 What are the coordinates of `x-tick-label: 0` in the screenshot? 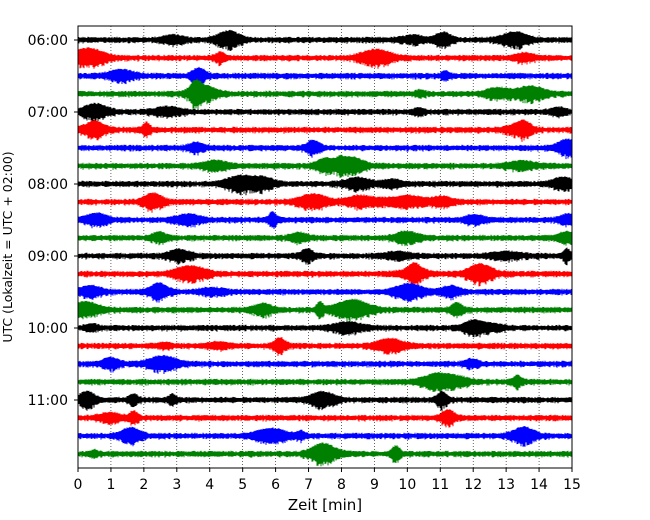 It's located at (78, 485).